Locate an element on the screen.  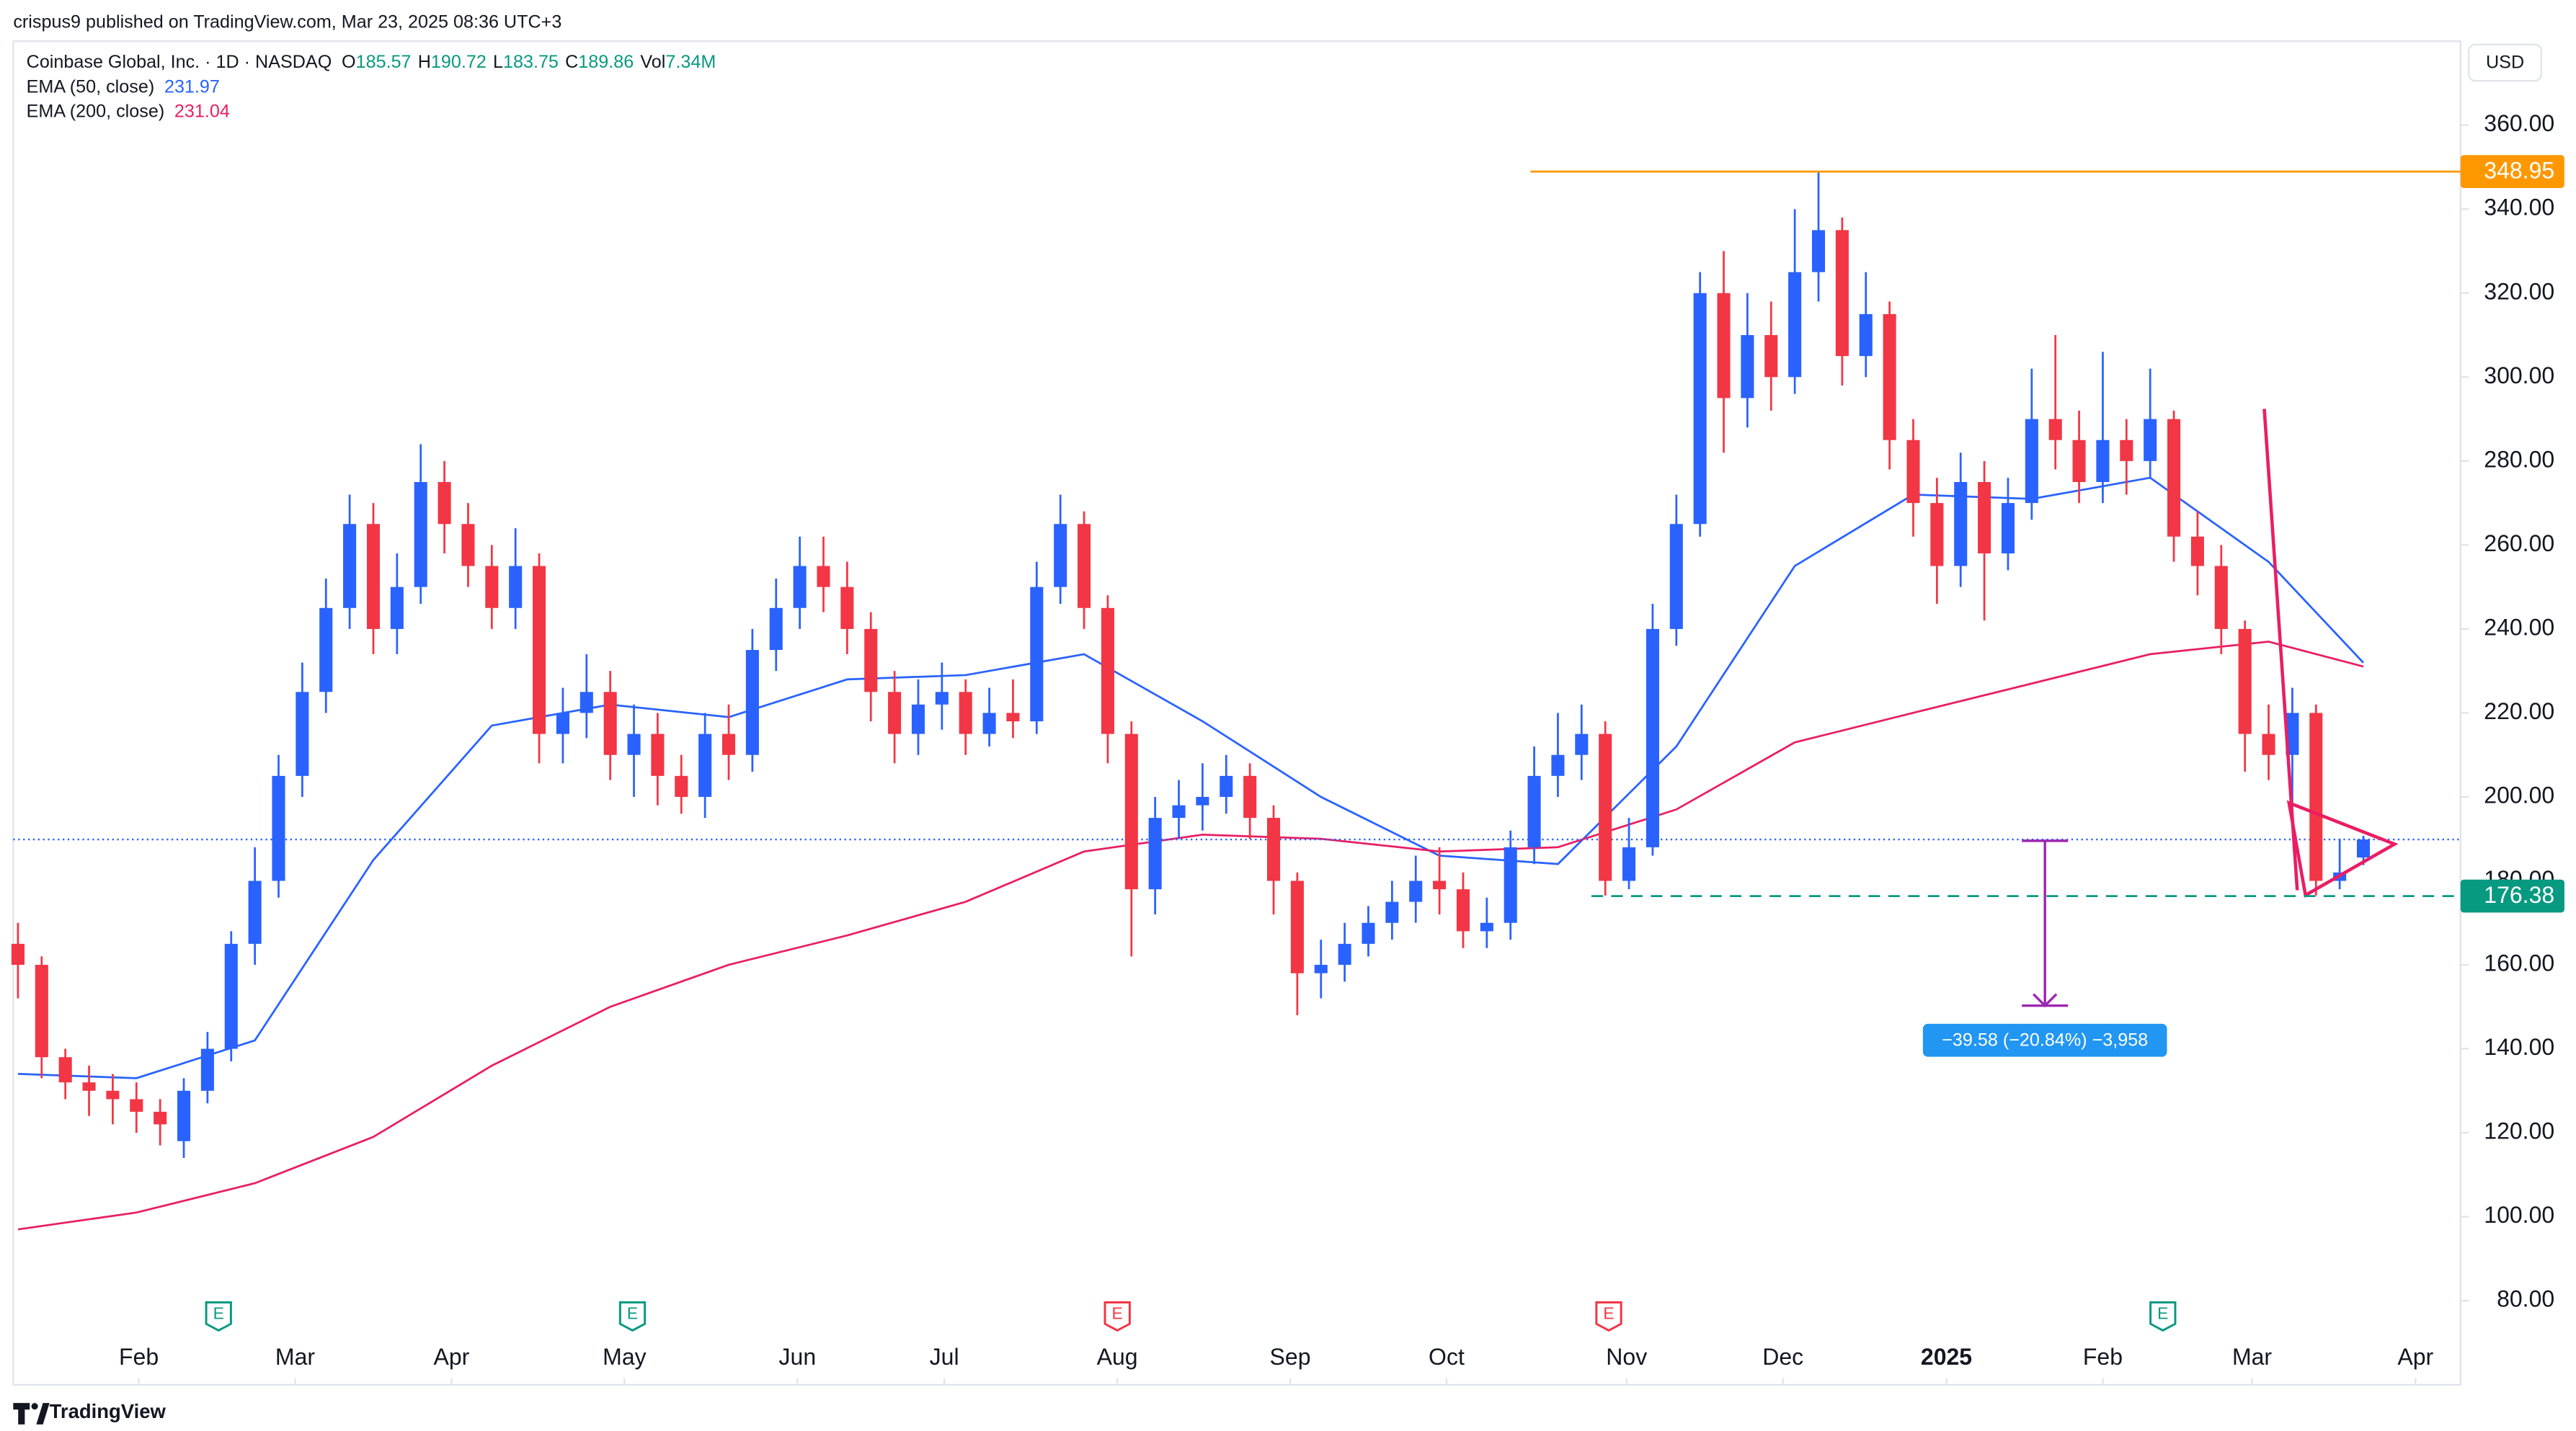
open-value: 185.57 is located at coordinates (384, 62).